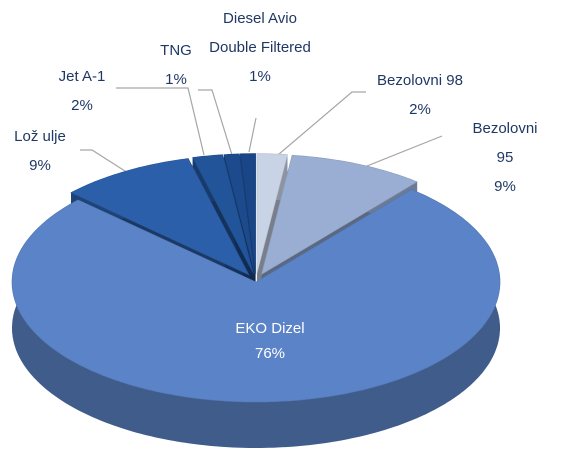 The height and width of the screenshot is (470, 564). I want to click on category-label: Bezolovni 98, so click(420, 80).